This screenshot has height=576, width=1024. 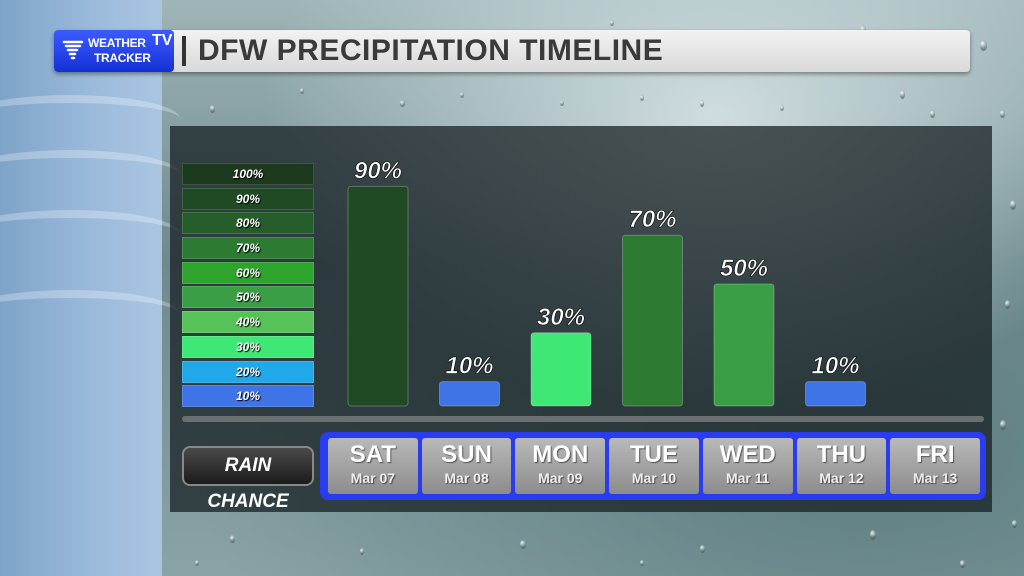 What do you see at coordinates (373, 478) in the screenshot?
I see `day-date: Mar 07` at bounding box center [373, 478].